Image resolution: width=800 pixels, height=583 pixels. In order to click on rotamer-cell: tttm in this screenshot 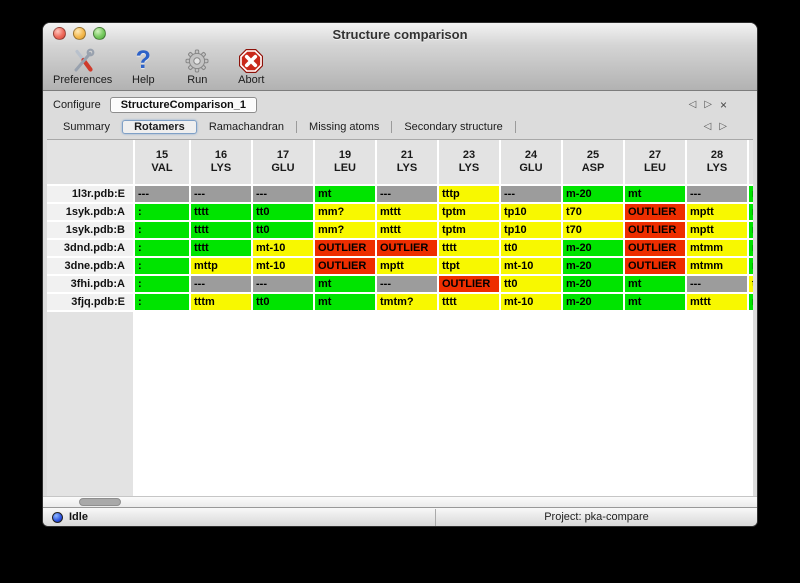, I will do `click(221, 302)`.